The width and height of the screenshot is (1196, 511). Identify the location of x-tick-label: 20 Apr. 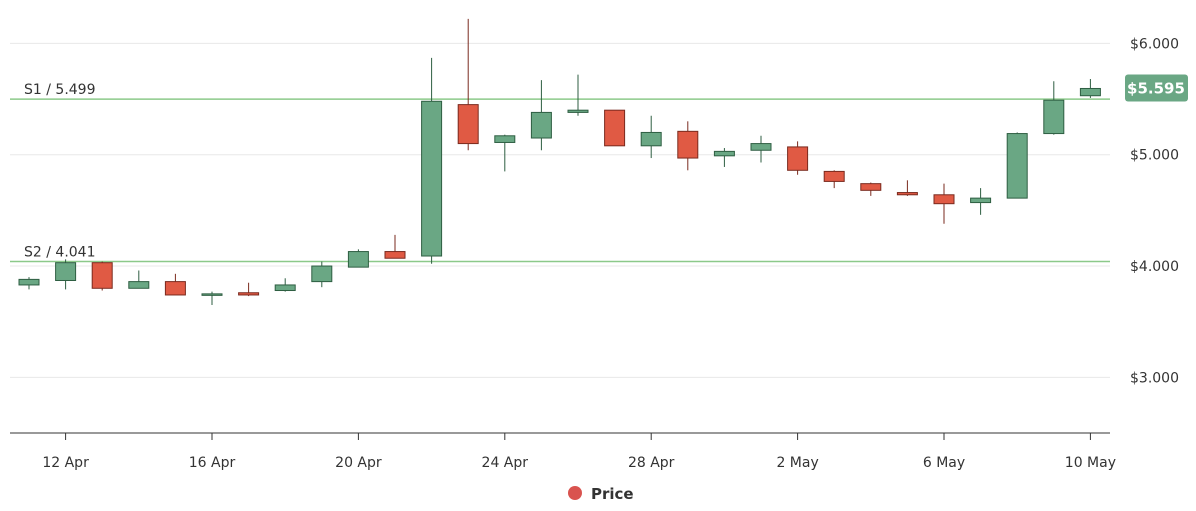
(358, 463).